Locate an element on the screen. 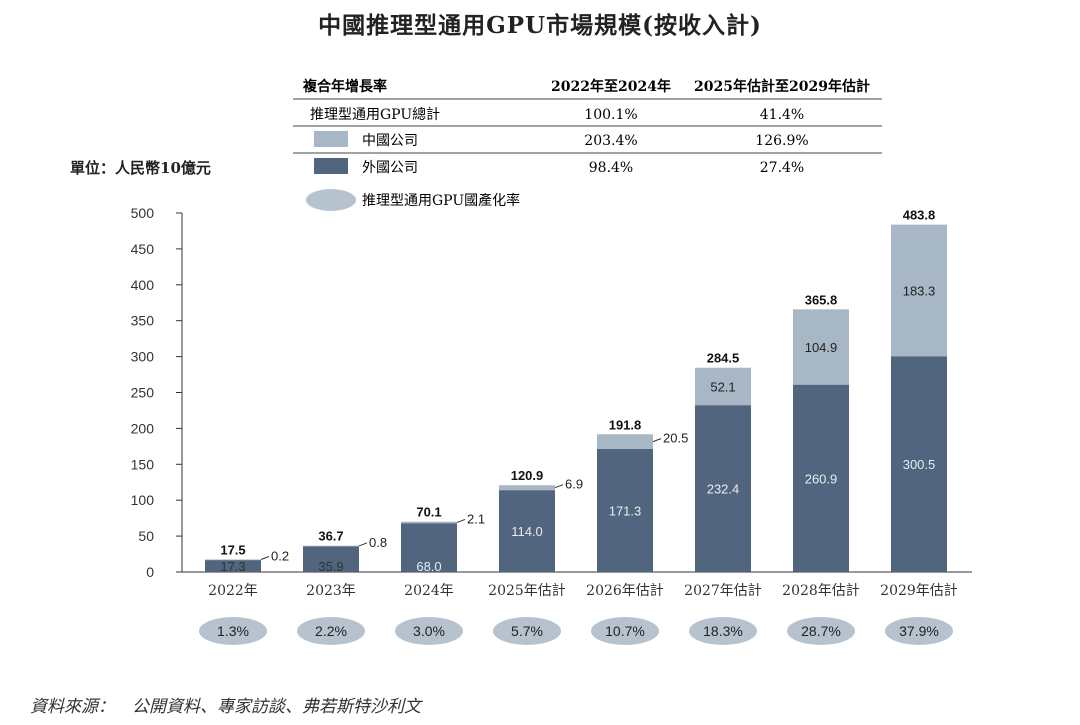 The image size is (1080, 725). segment-label-foreign: 300.5 is located at coordinates (919, 464).